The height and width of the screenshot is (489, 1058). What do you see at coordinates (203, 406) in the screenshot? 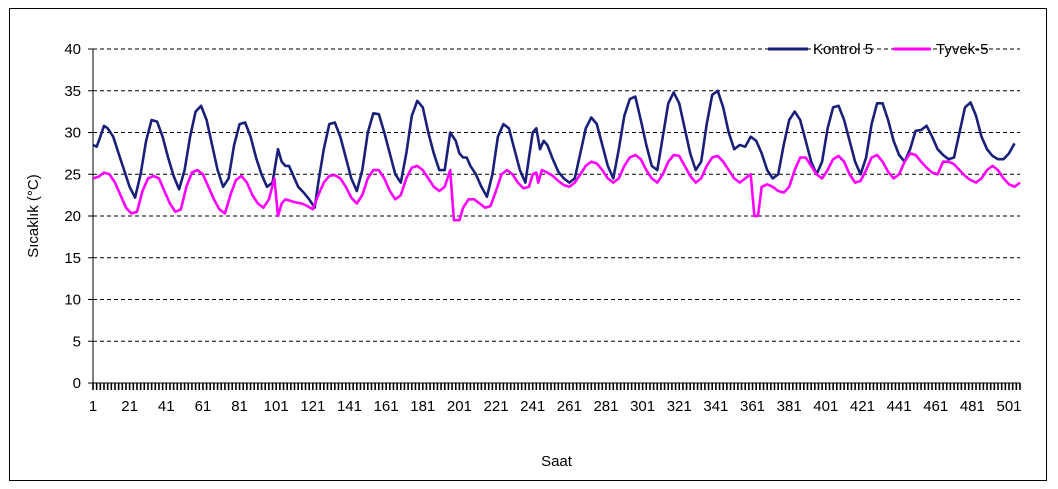
I see `x-tick-label: 61` at bounding box center [203, 406].